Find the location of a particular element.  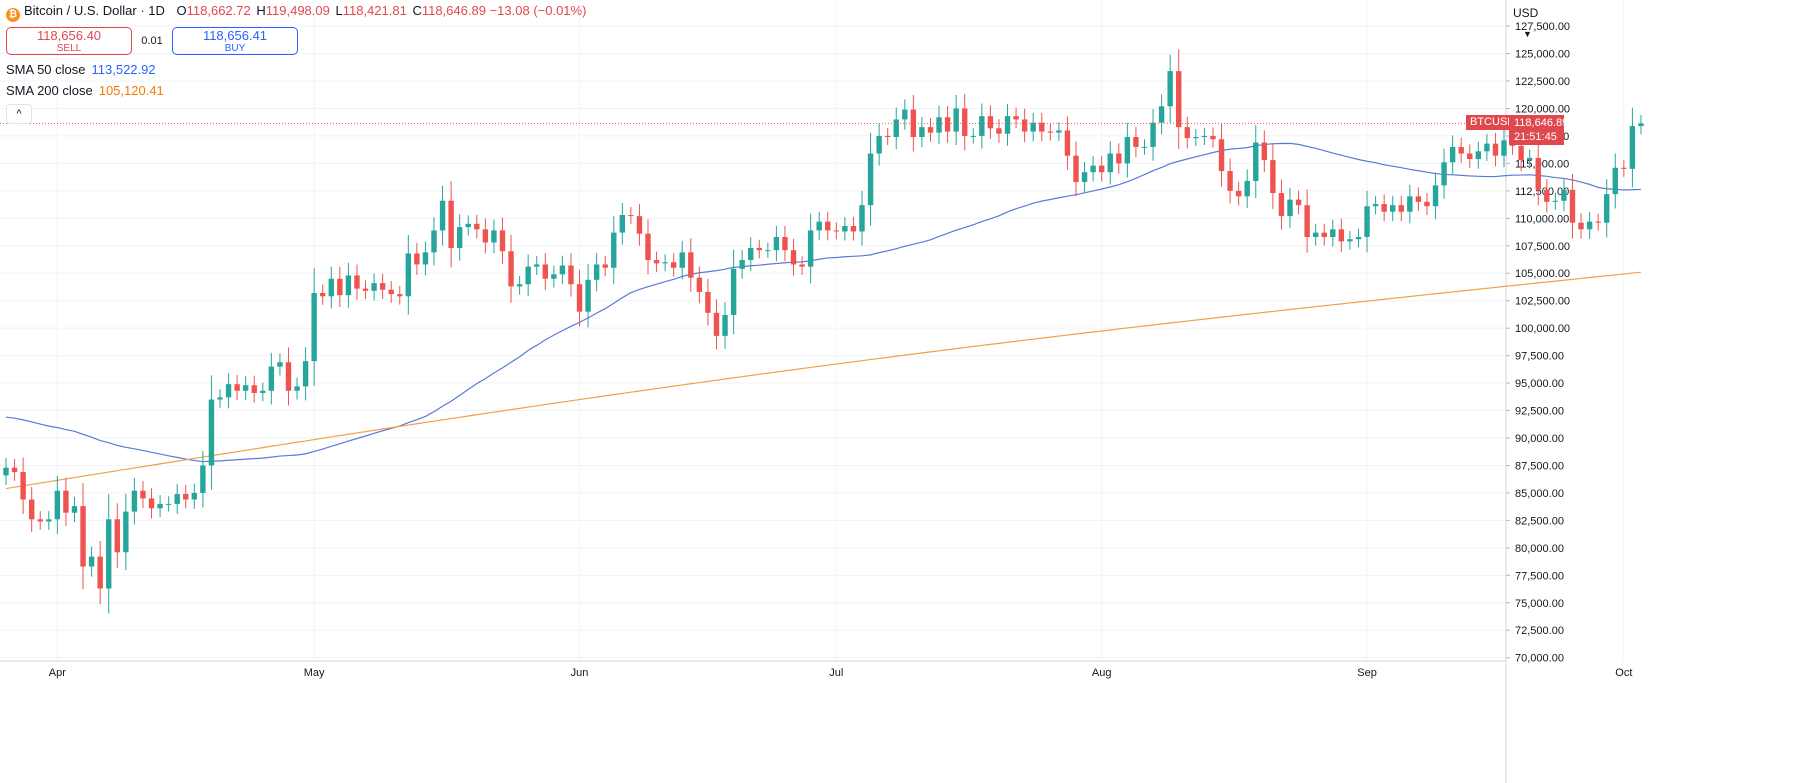

y-tick-label: 92,500.00 is located at coordinates (1539, 412).